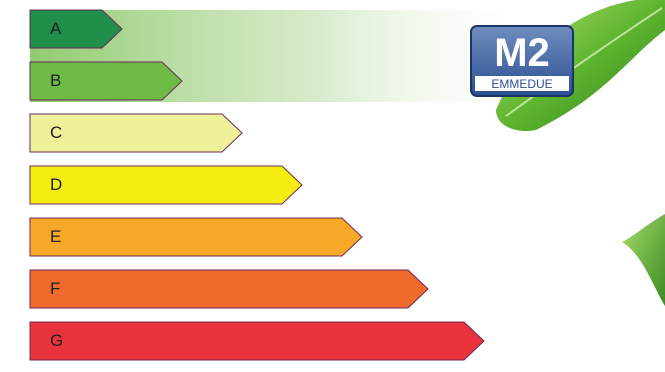  What do you see at coordinates (56, 184) in the screenshot?
I see `energy-class-label: D` at bounding box center [56, 184].